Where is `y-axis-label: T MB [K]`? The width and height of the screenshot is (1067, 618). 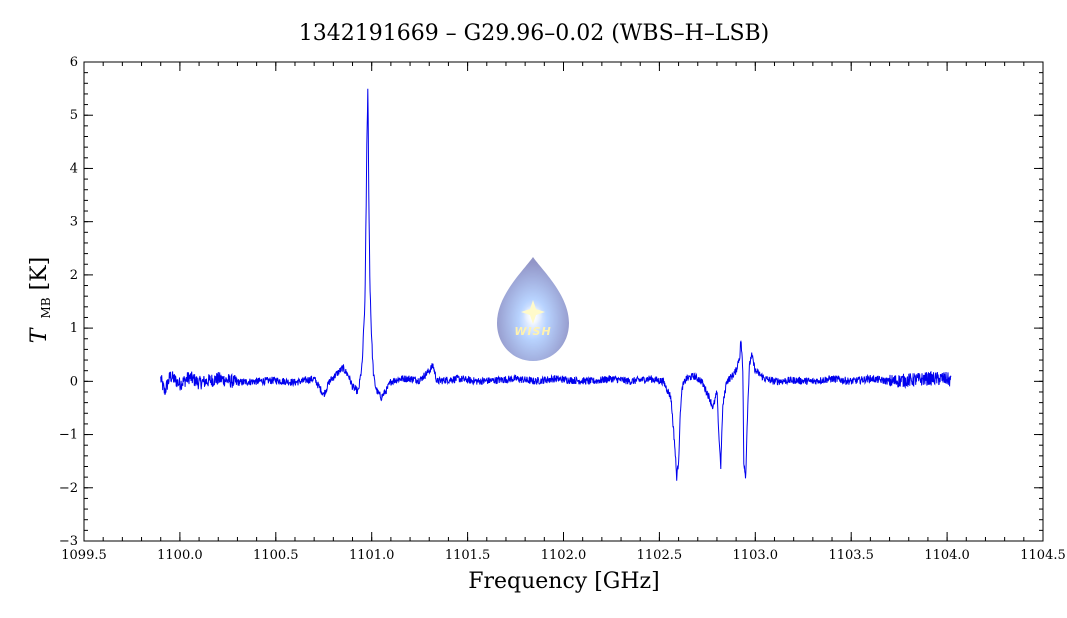
y-axis-label: T MB [K] is located at coordinates (41, 300).